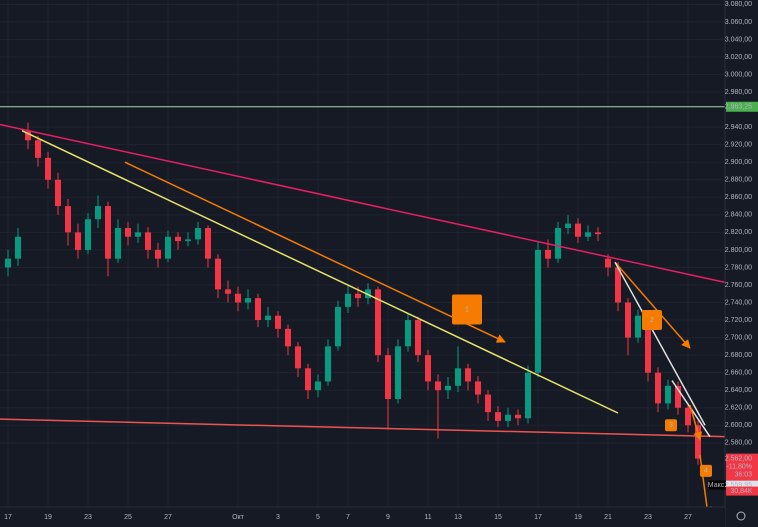 The height and width of the screenshot is (527, 758). I want to click on x-tick-label: 9, so click(388, 517).